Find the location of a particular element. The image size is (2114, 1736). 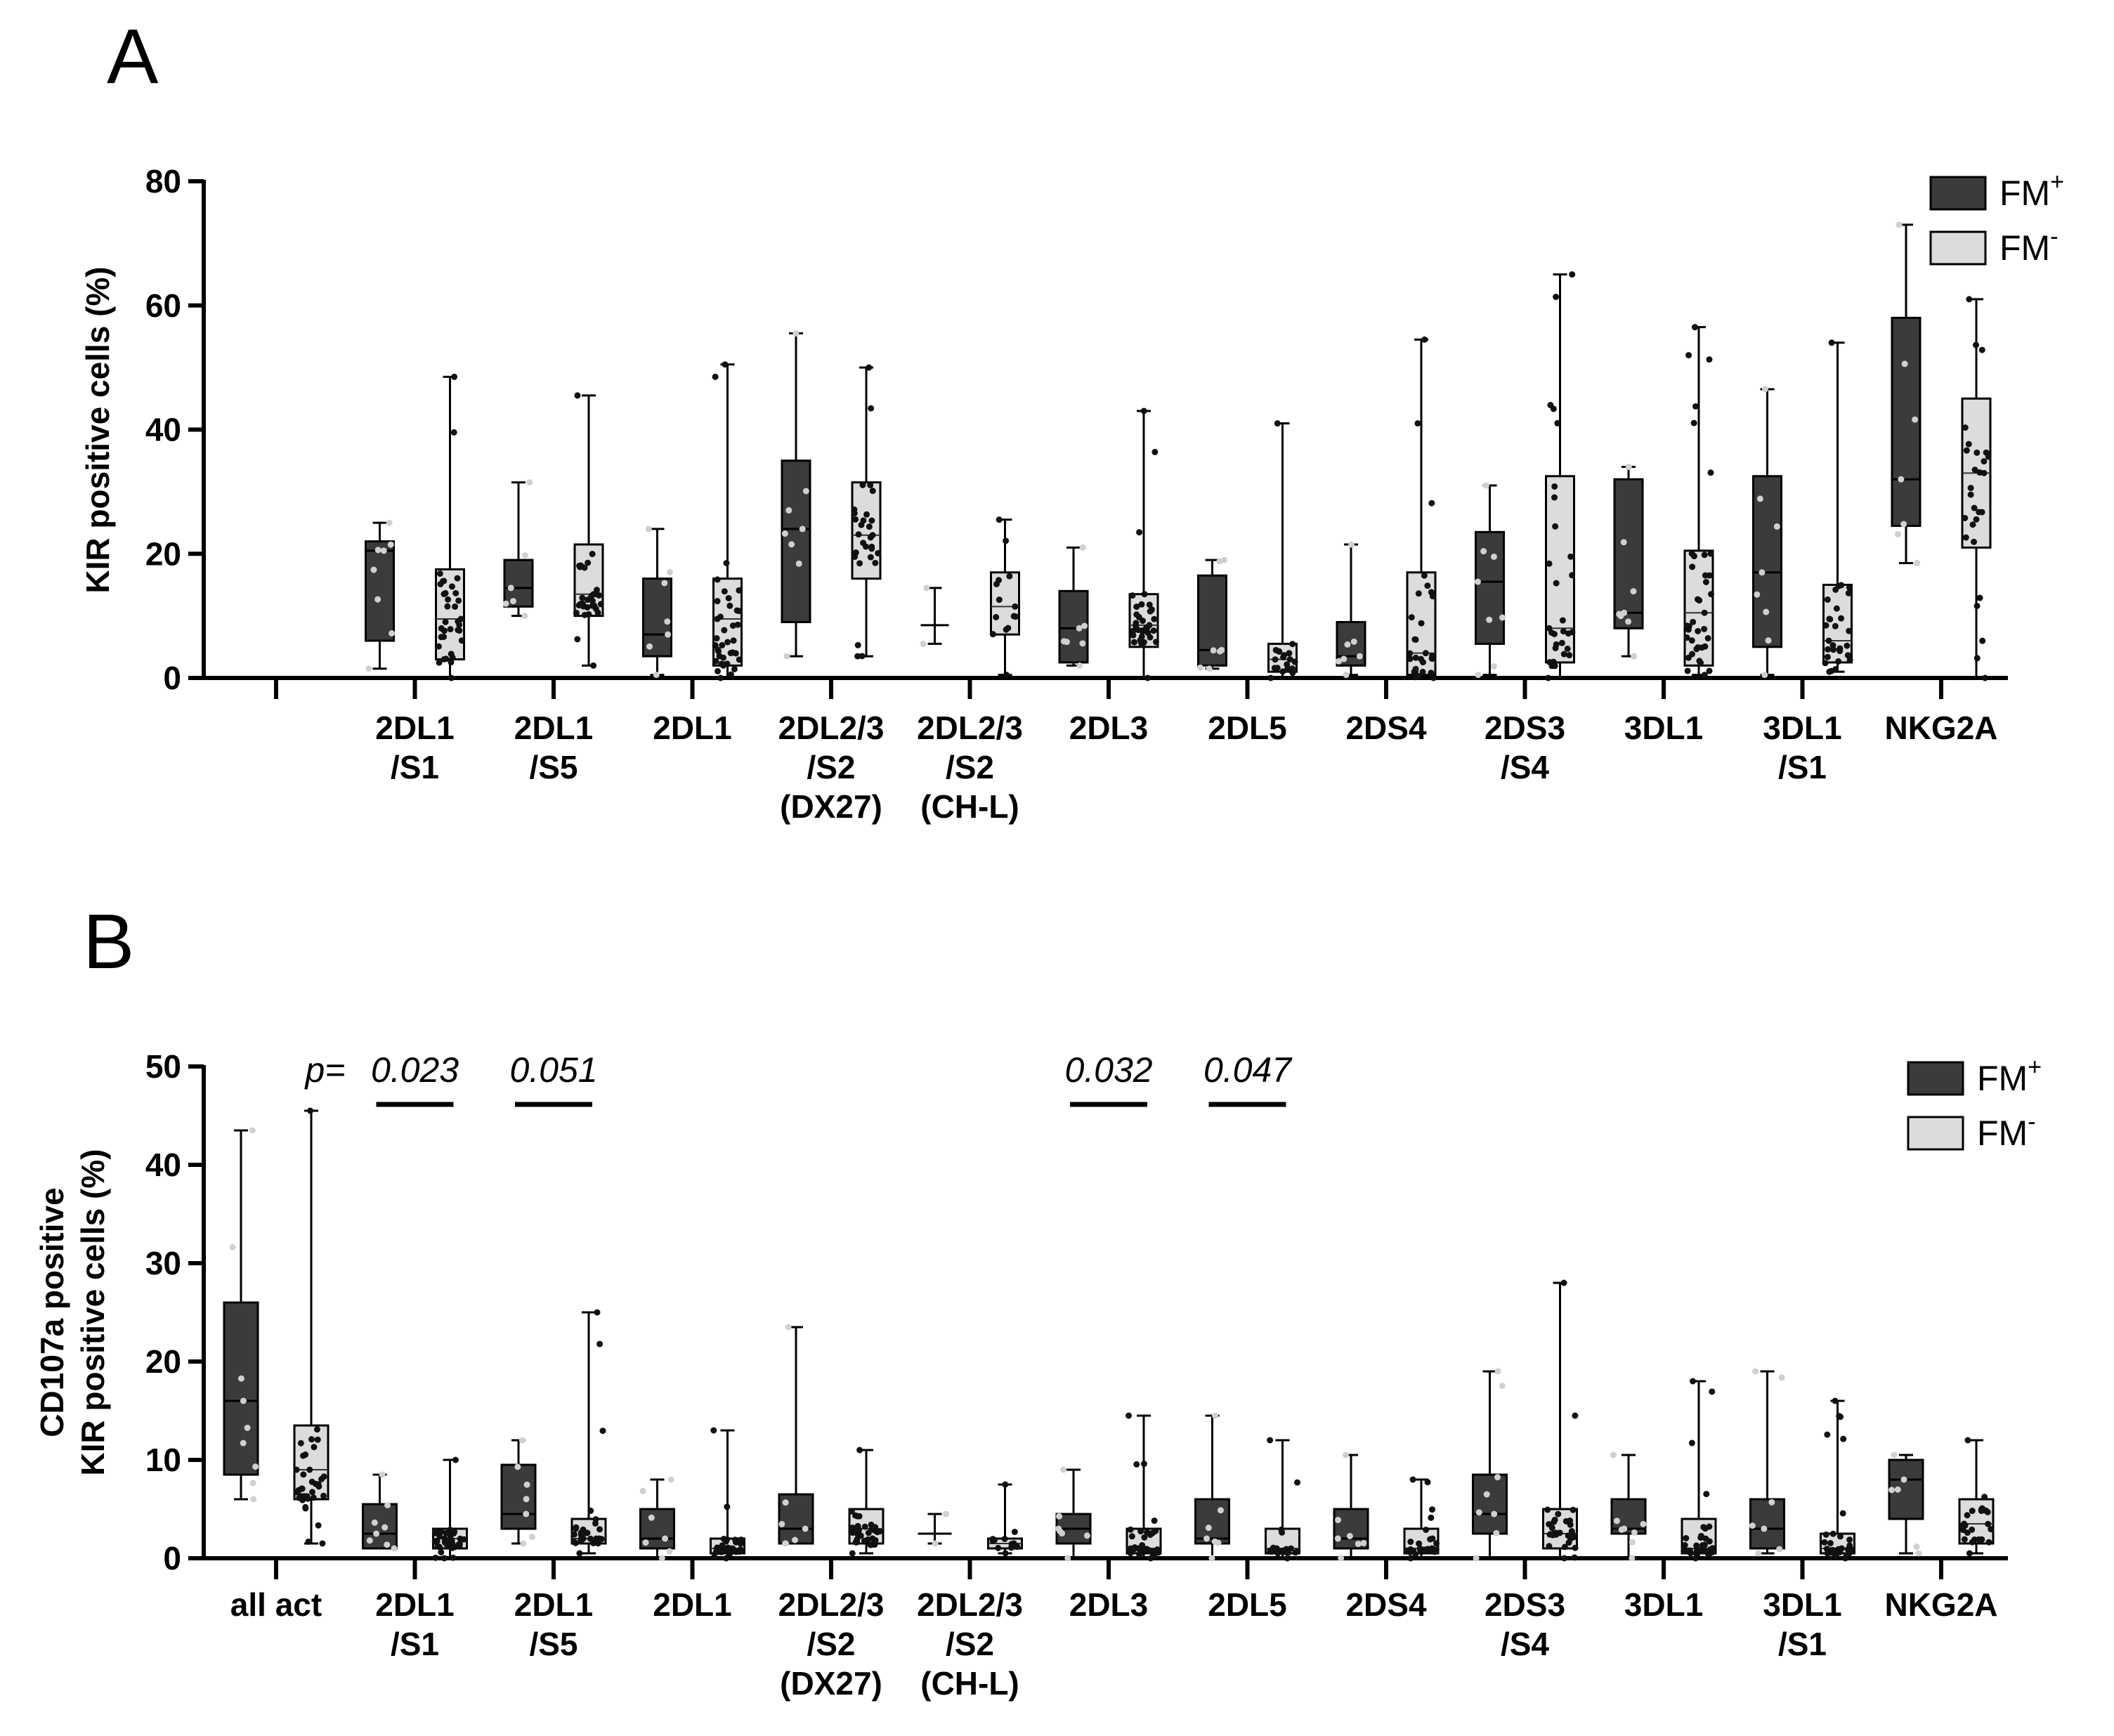

legend-label: FM+ is located at coordinates (2009, 1076).